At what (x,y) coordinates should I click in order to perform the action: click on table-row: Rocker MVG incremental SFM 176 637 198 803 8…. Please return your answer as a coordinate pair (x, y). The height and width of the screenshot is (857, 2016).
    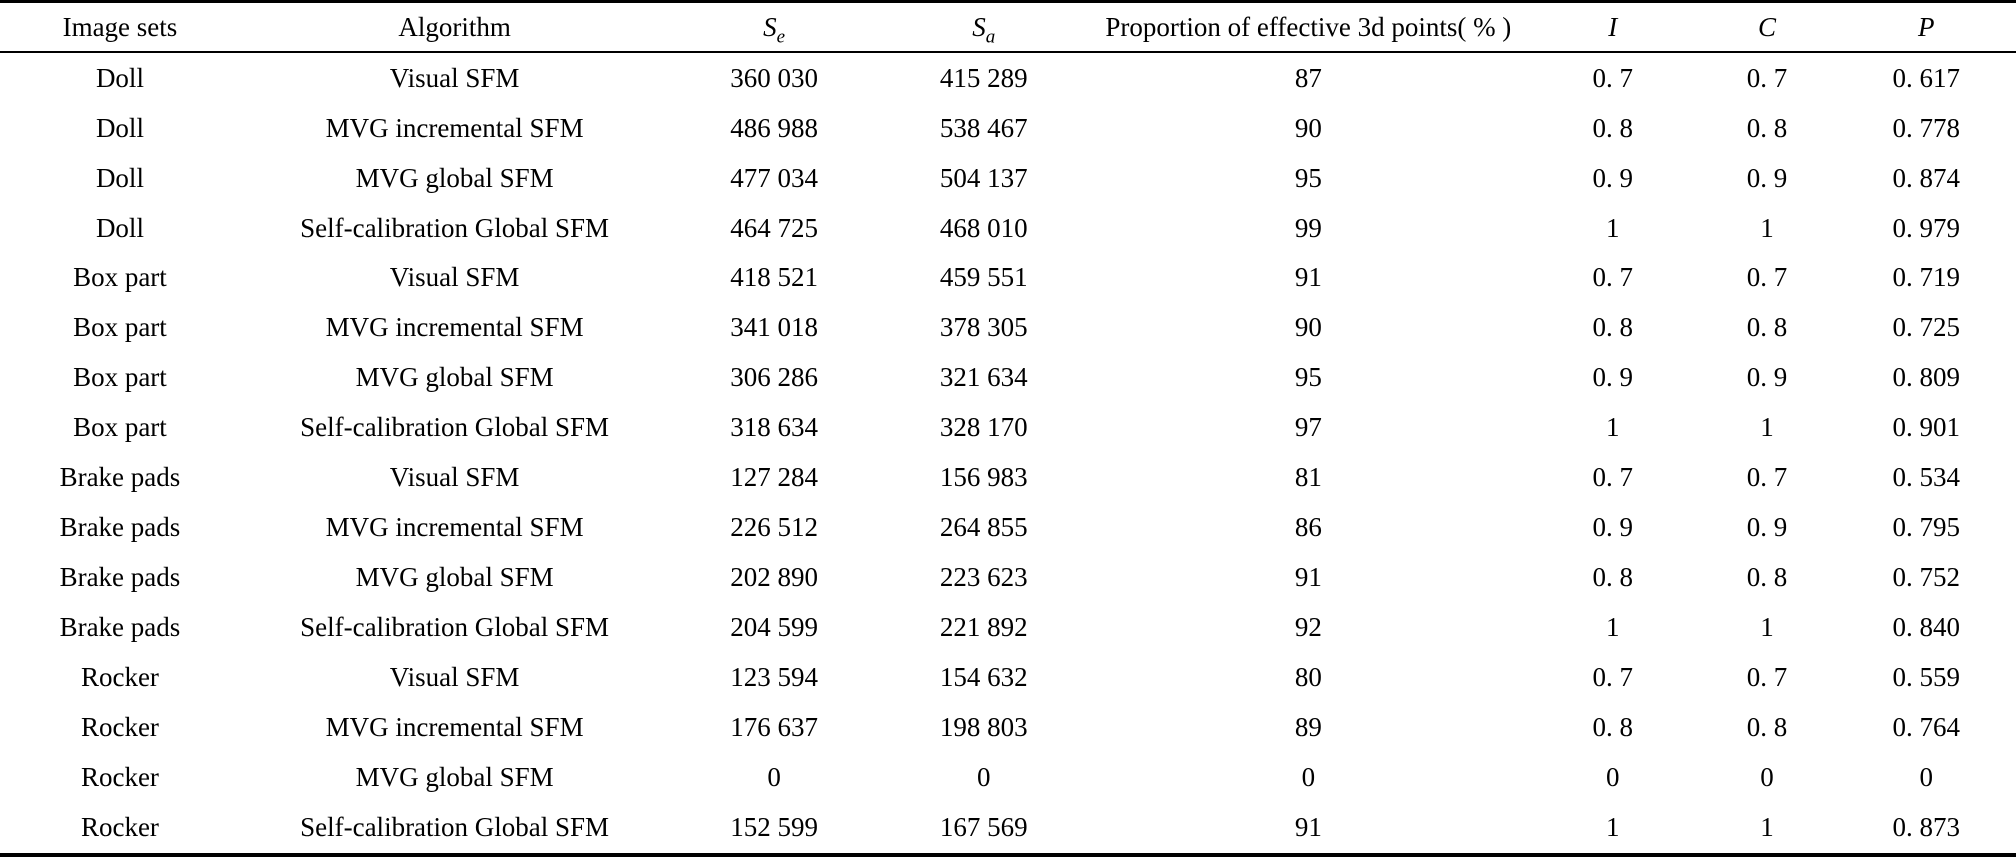
    Looking at the image, I should click on (1008, 728).